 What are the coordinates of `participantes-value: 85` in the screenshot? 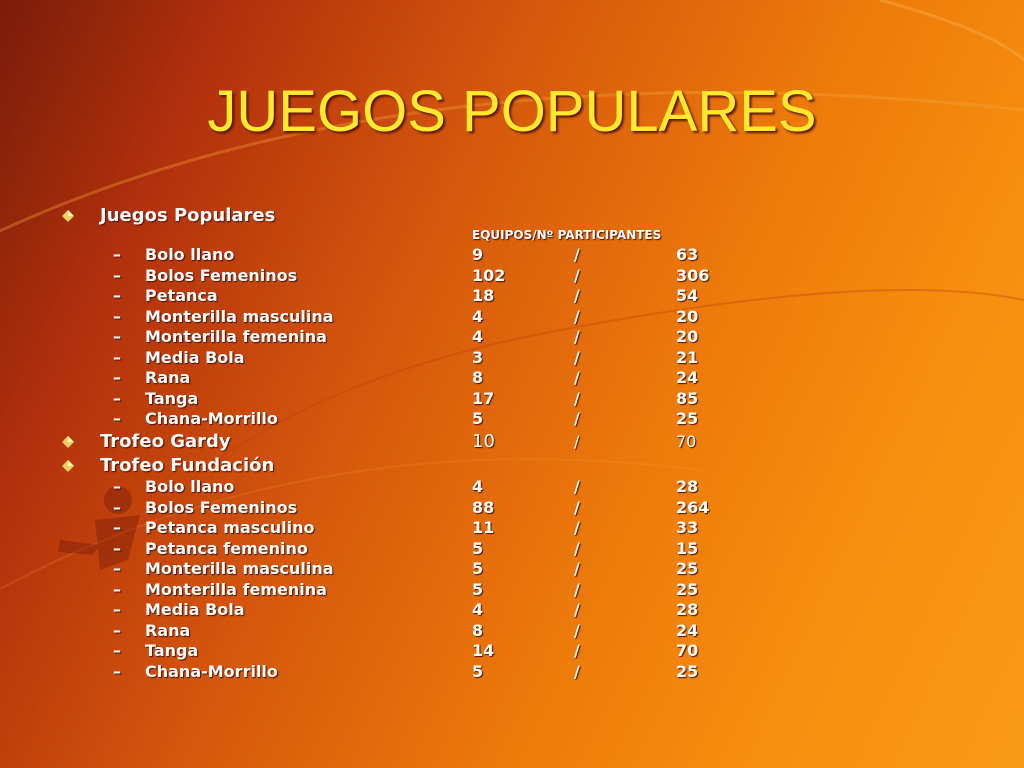 It's located at (687, 398).